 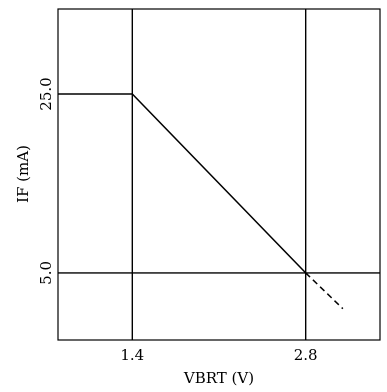 I want to click on dashed-extension-line, so click(x=324, y=291).